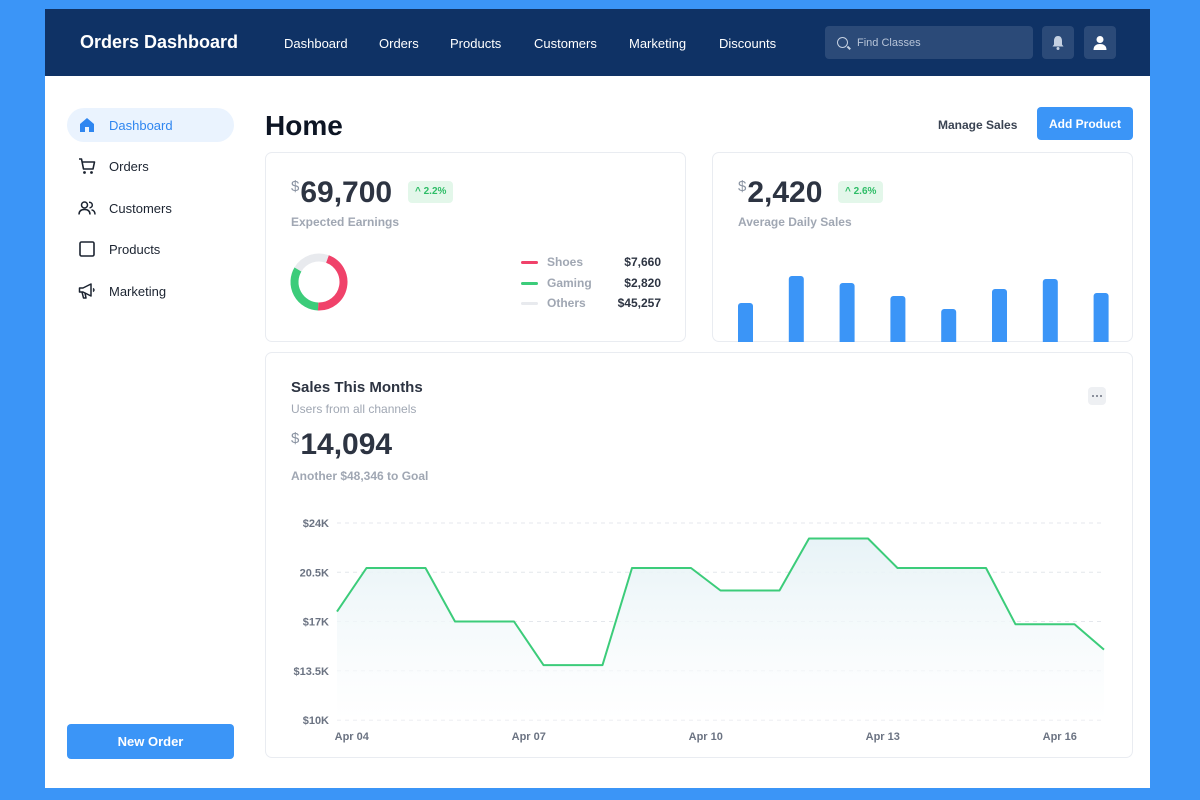 This screenshot has height=800, width=1200. I want to click on x-tick-label: Apr 16, so click(1060, 737).